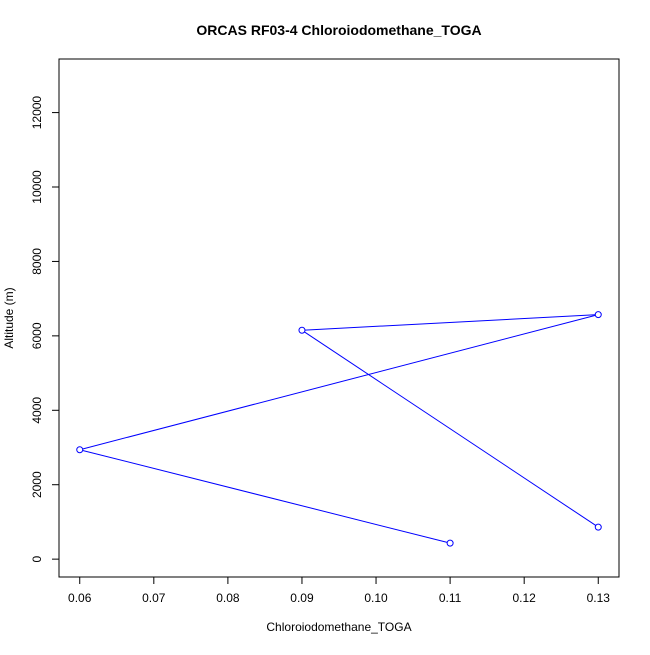  What do you see at coordinates (37, 261) in the screenshot?
I see `y-tick-label: 8000` at bounding box center [37, 261].